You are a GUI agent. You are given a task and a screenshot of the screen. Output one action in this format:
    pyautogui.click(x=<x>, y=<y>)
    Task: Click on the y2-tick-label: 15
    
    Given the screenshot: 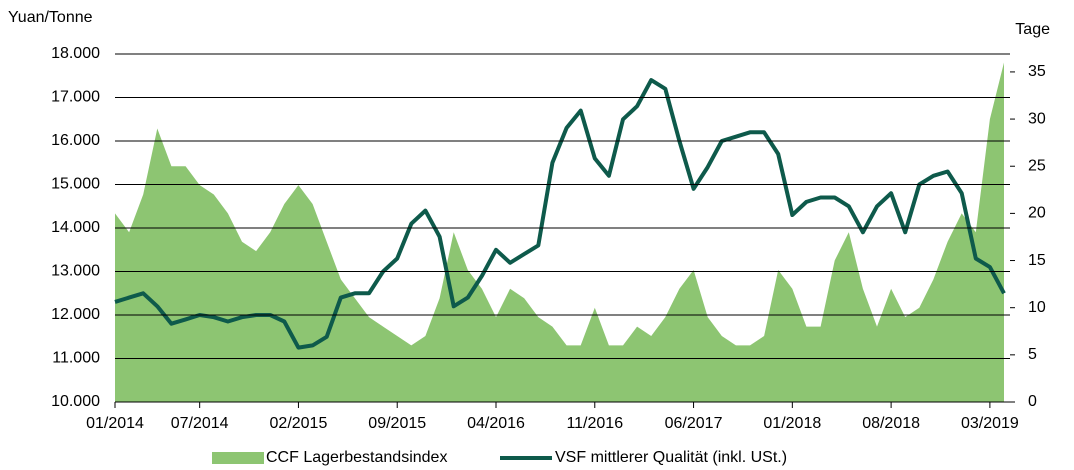 What is the action you would take?
    pyautogui.click(x=1037, y=260)
    